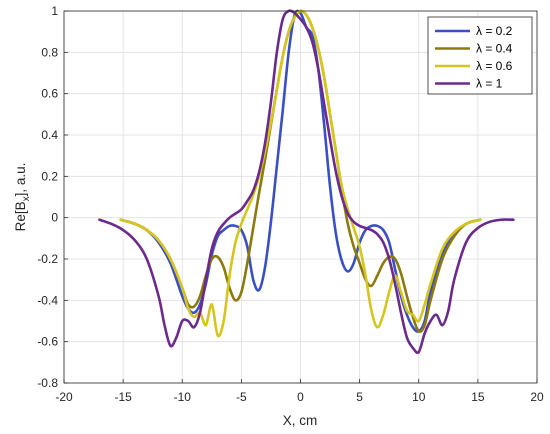 The width and height of the screenshot is (550, 434). What do you see at coordinates (54, 11) in the screenshot?
I see `y-tick-label: 1` at bounding box center [54, 11].